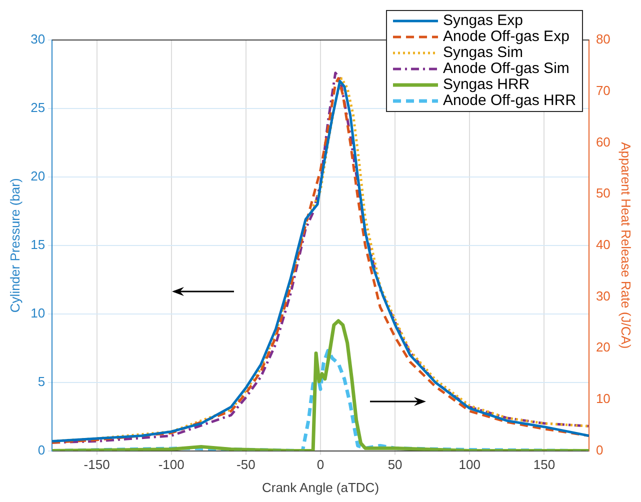 The height and width of the screenshot is (502, 641). Describe the element at coordinates (38, 108) in the screenshot. I see `y-tick-label: 25` at that location.